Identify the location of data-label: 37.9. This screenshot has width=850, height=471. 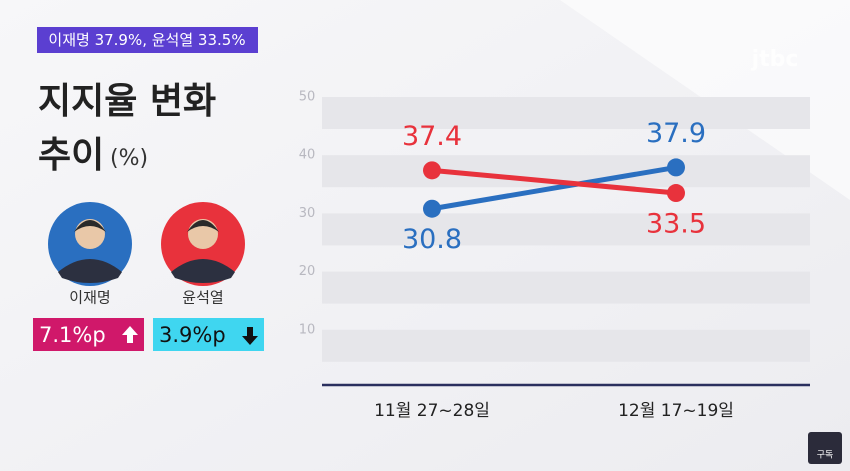
(676, 133).